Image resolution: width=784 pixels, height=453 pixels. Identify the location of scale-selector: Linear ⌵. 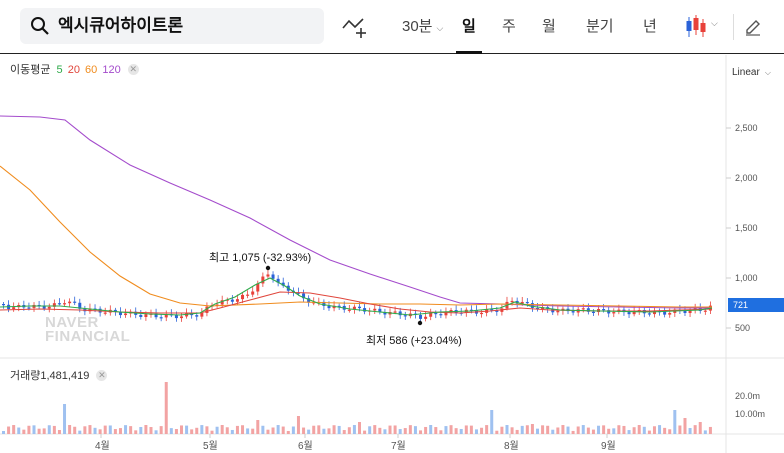
(751, 72).